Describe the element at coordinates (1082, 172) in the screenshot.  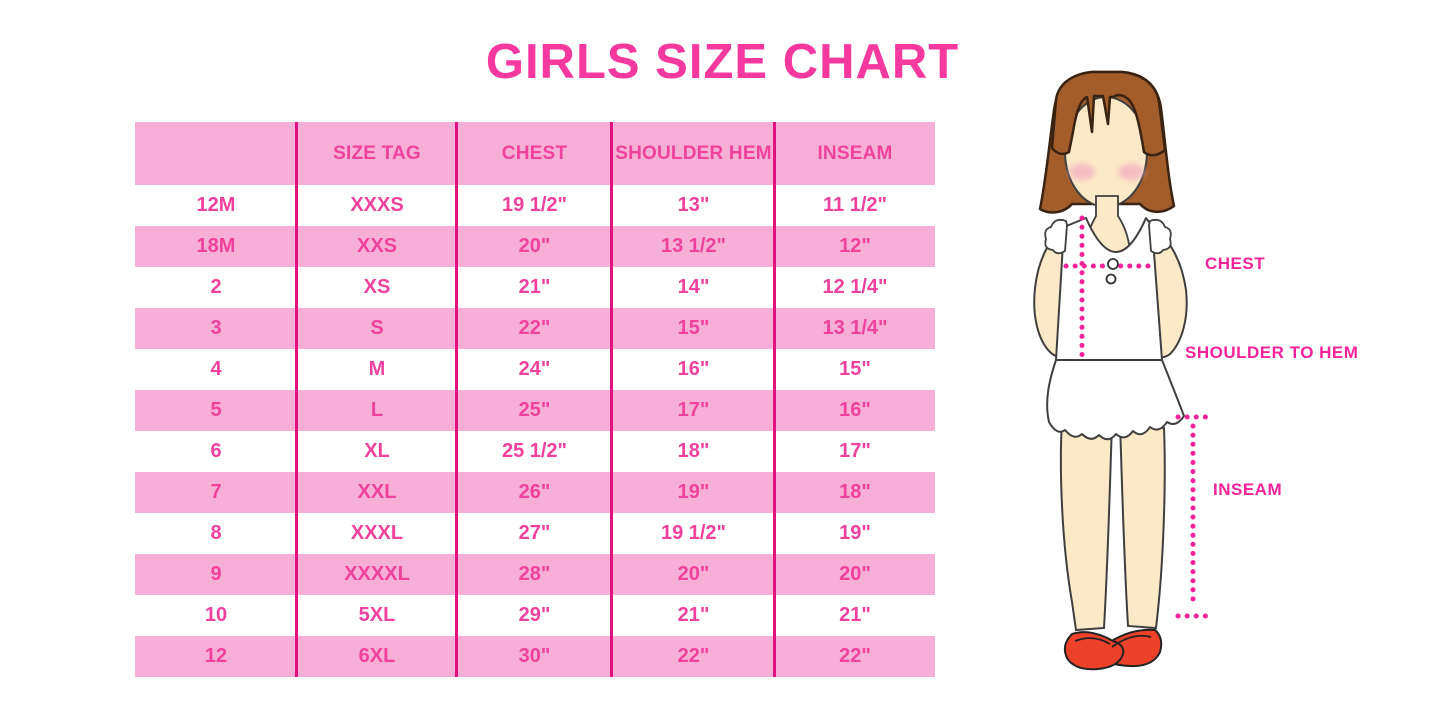
I see `blush-left` at that location.